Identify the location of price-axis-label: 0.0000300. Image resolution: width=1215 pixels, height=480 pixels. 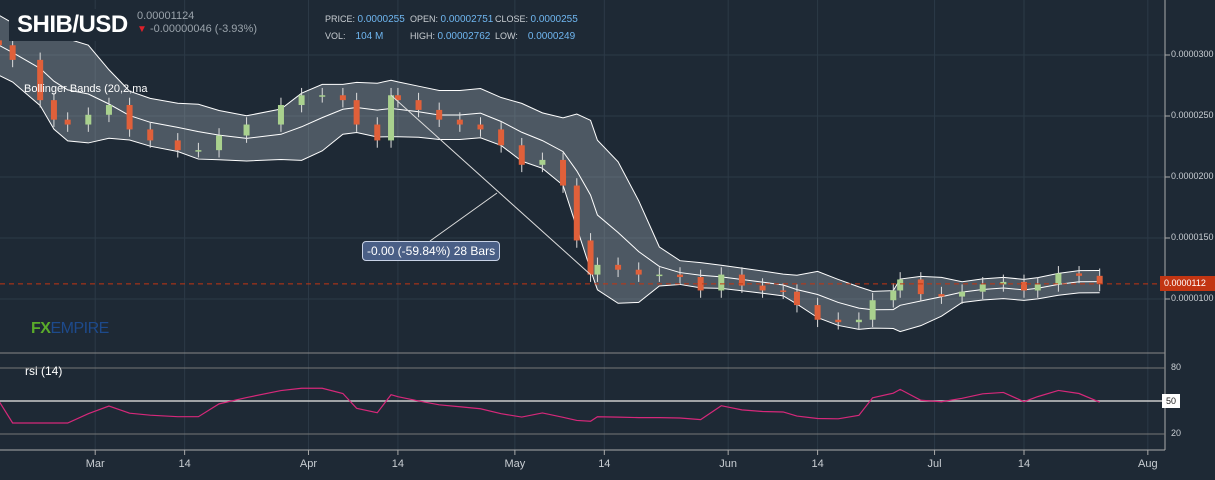
(1192, 54).